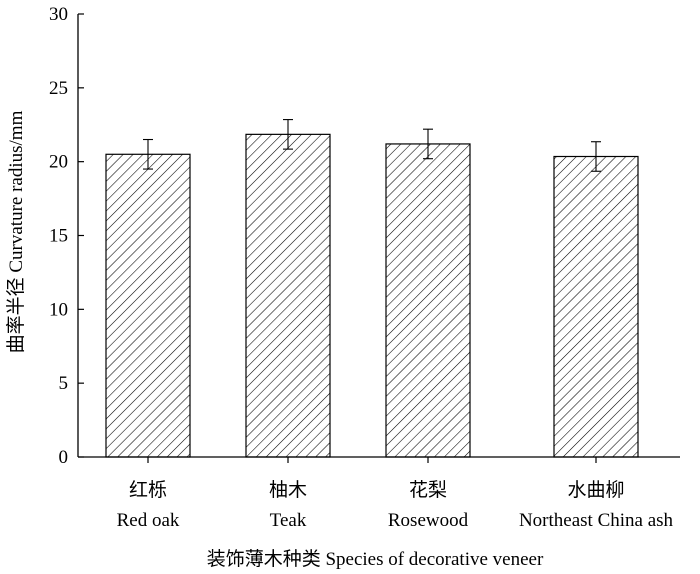  Describe the element at coordinates (288, 520) in the screenshot. I see `x-tick-label-en: Teak` at that location.